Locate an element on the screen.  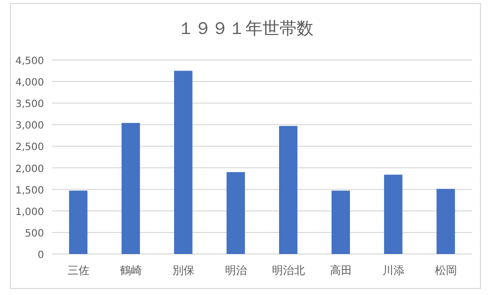
x-tick-label: 三佐 is located at coordinates (78, 270).